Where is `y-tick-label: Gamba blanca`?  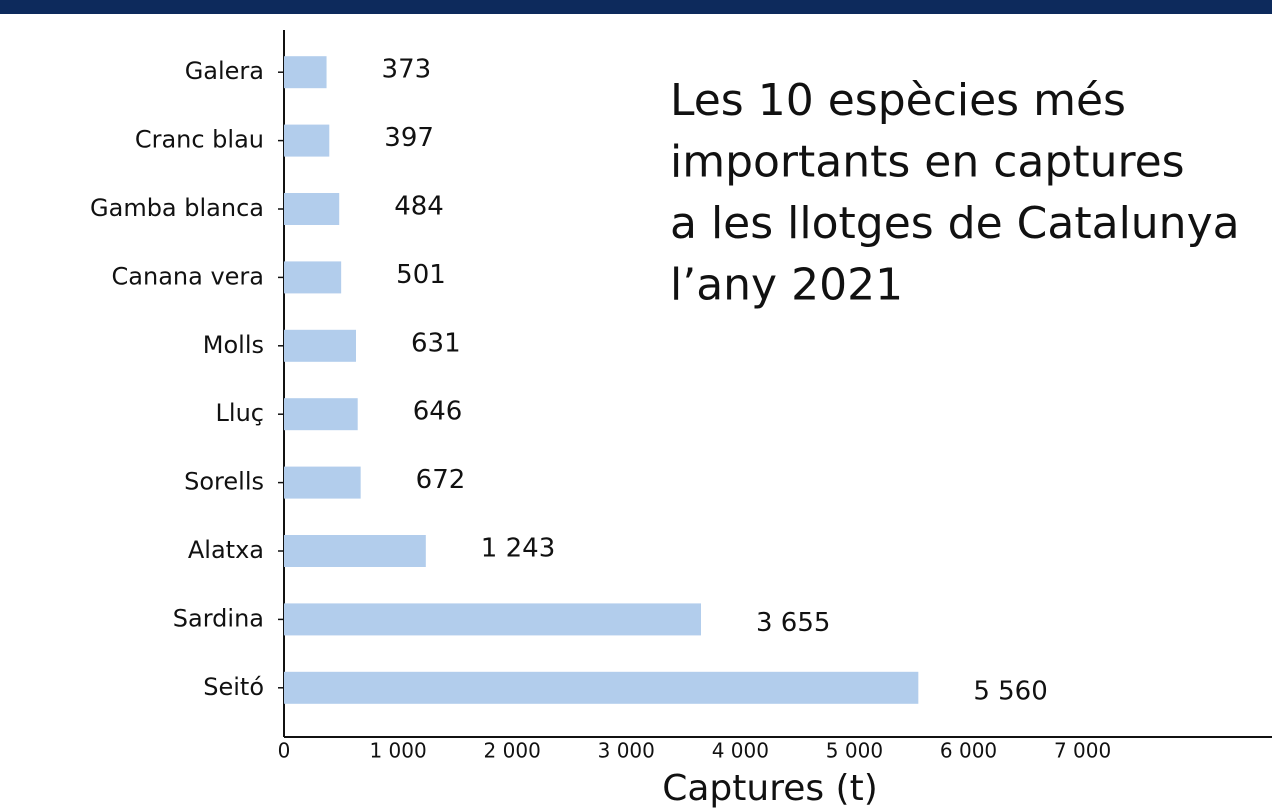 y-tick-label: Gamba blanca is located at coordinates (177, 208).